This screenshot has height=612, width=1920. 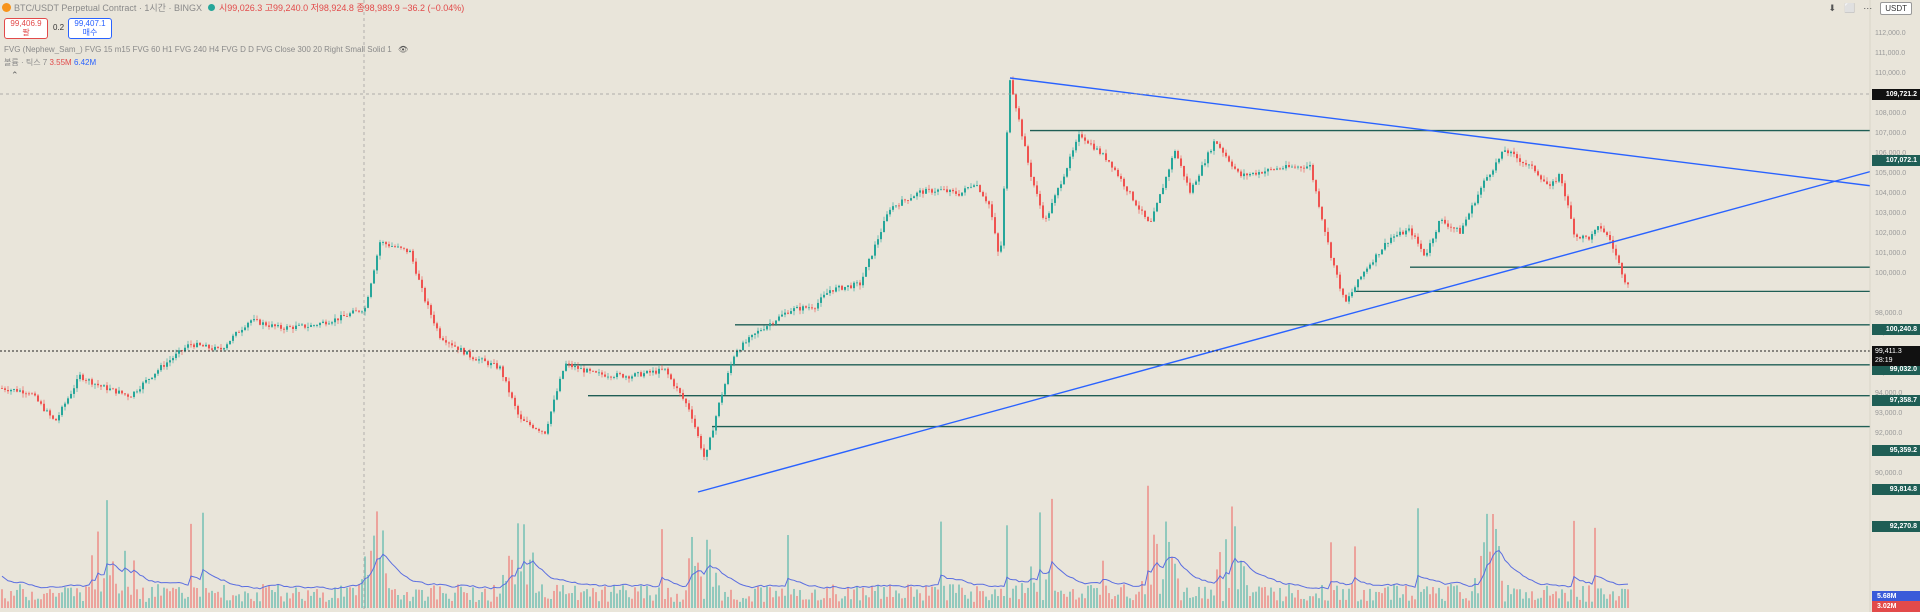 I want to click on collapse-chevron-icon: ⌃, so click(x=15, y=75).